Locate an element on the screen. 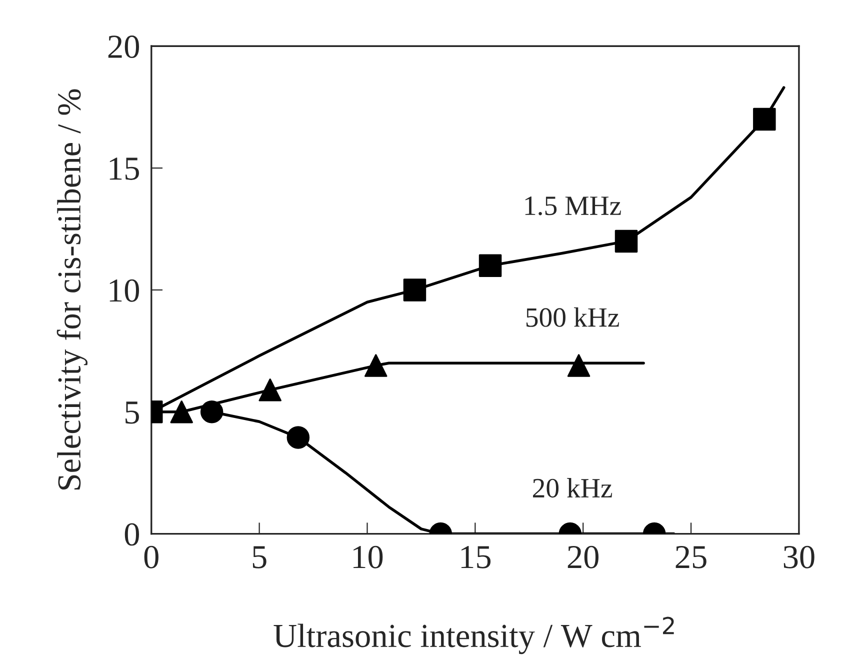 This screenshot has height=659, width=841. x-tick-label: 30 is located at coordinates (799, 557).